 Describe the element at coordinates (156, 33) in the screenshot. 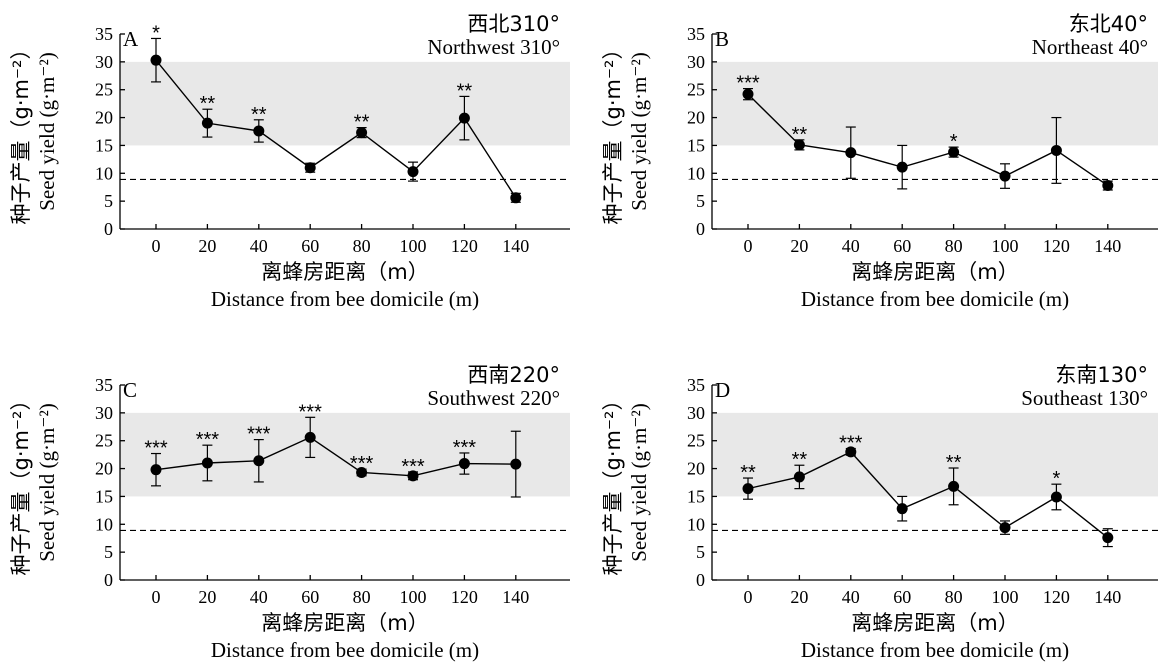

I see `significance-marker: *` at that location.